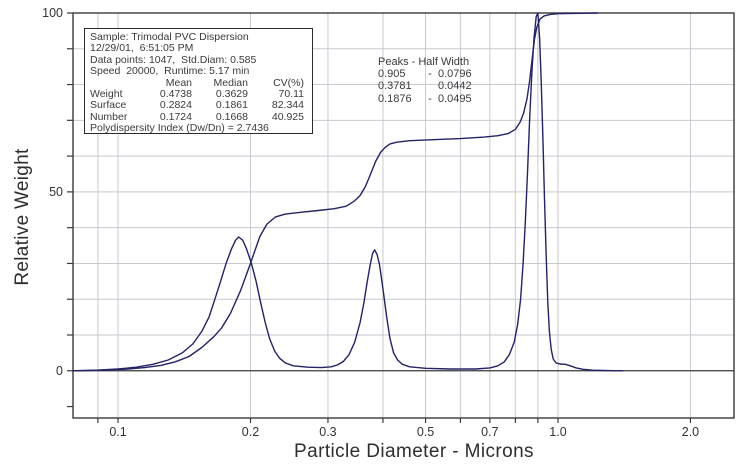 This screenshot has height=471, width=744. What do you see at coordinates (169, 37) in the screenshot?
I see `sample-name: Sample: Trimodal PVC Dispersion` at bounding box center [169, 37].